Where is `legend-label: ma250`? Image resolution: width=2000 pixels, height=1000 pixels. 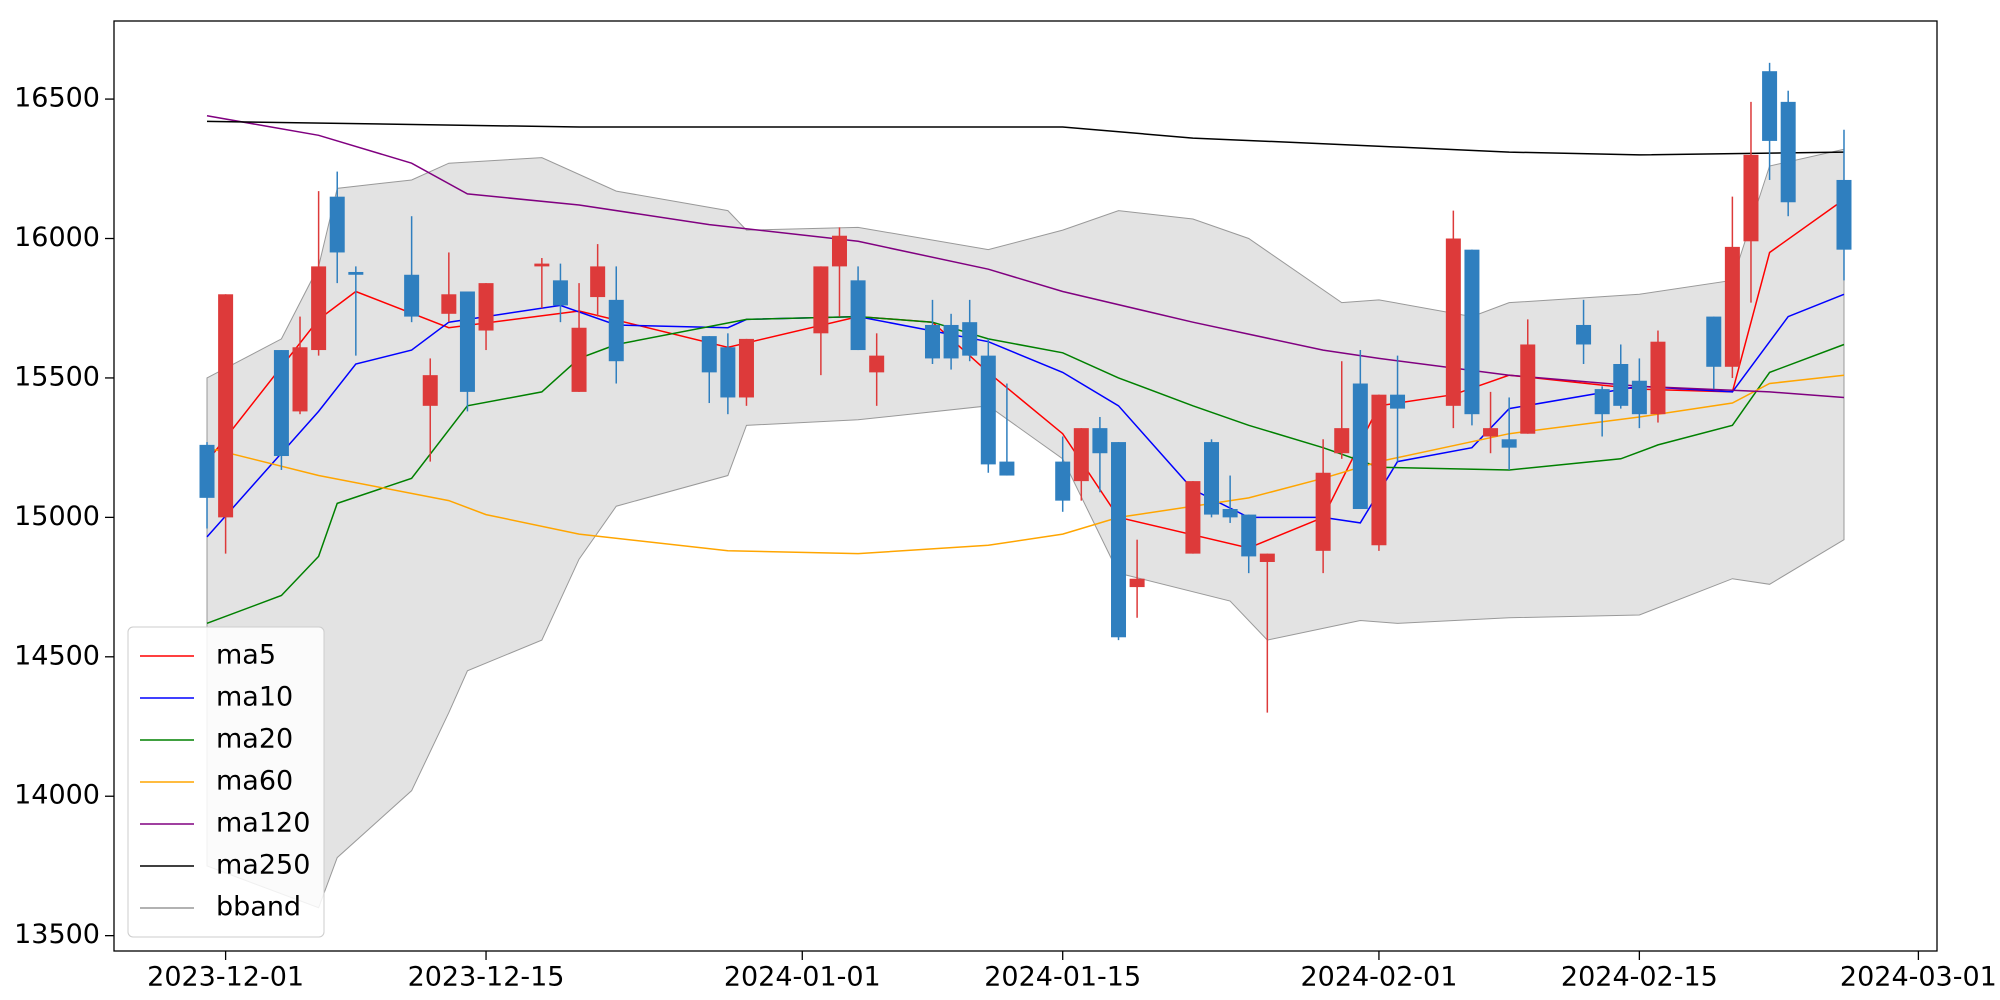
legend-label: ma250 is located at coordinates (263, 865).